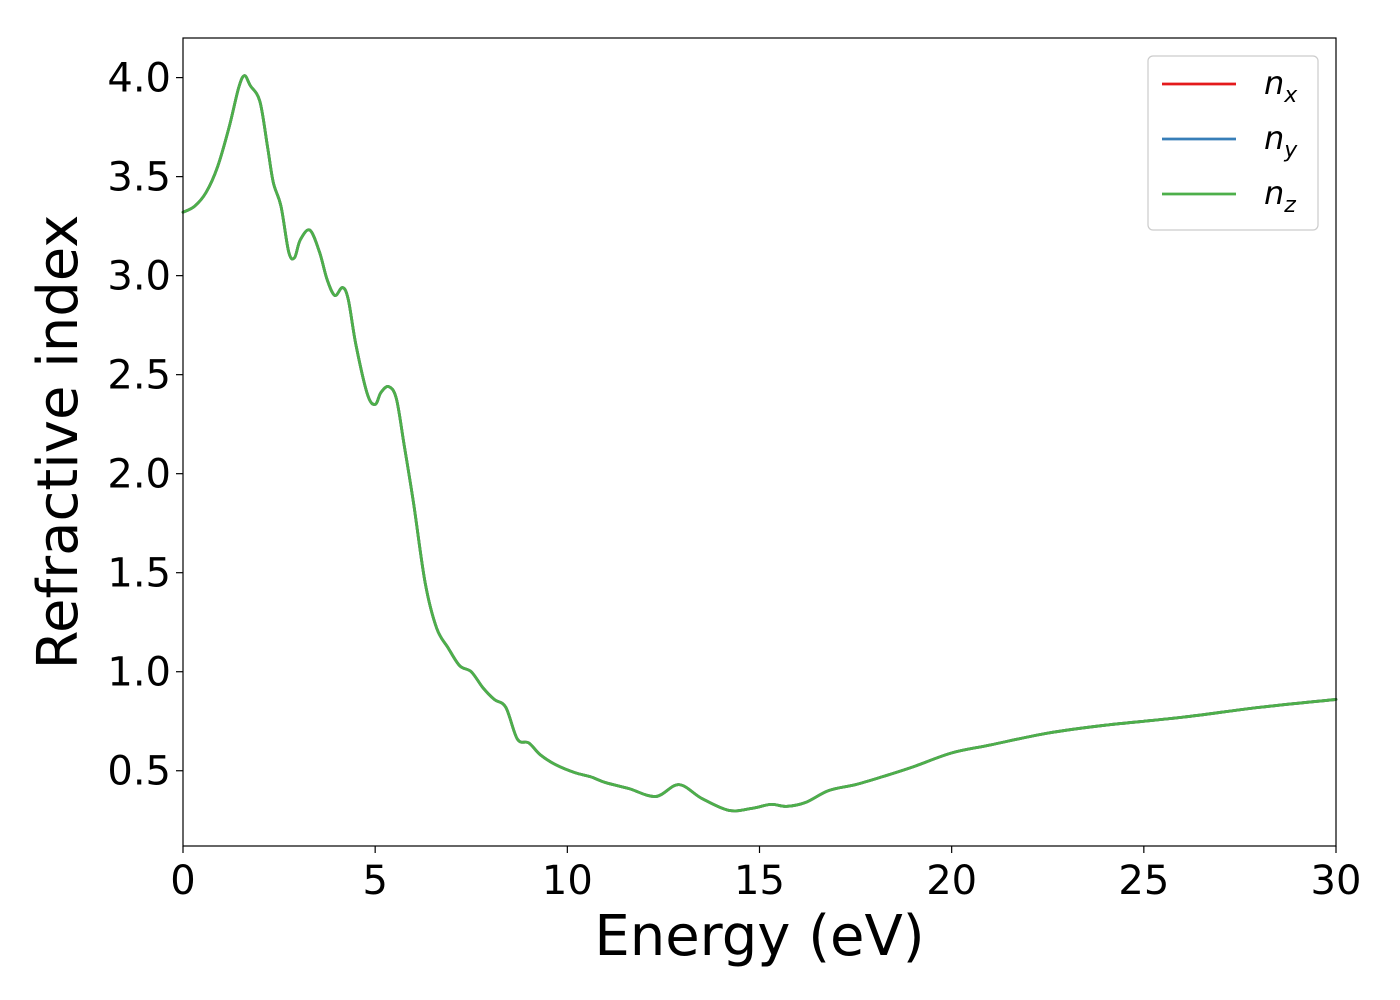  I want to click on y-axis-ticks: 0.5 1.0 1.5 2.0 2.5 3.0 3.5 4.0, so click(145, 425).